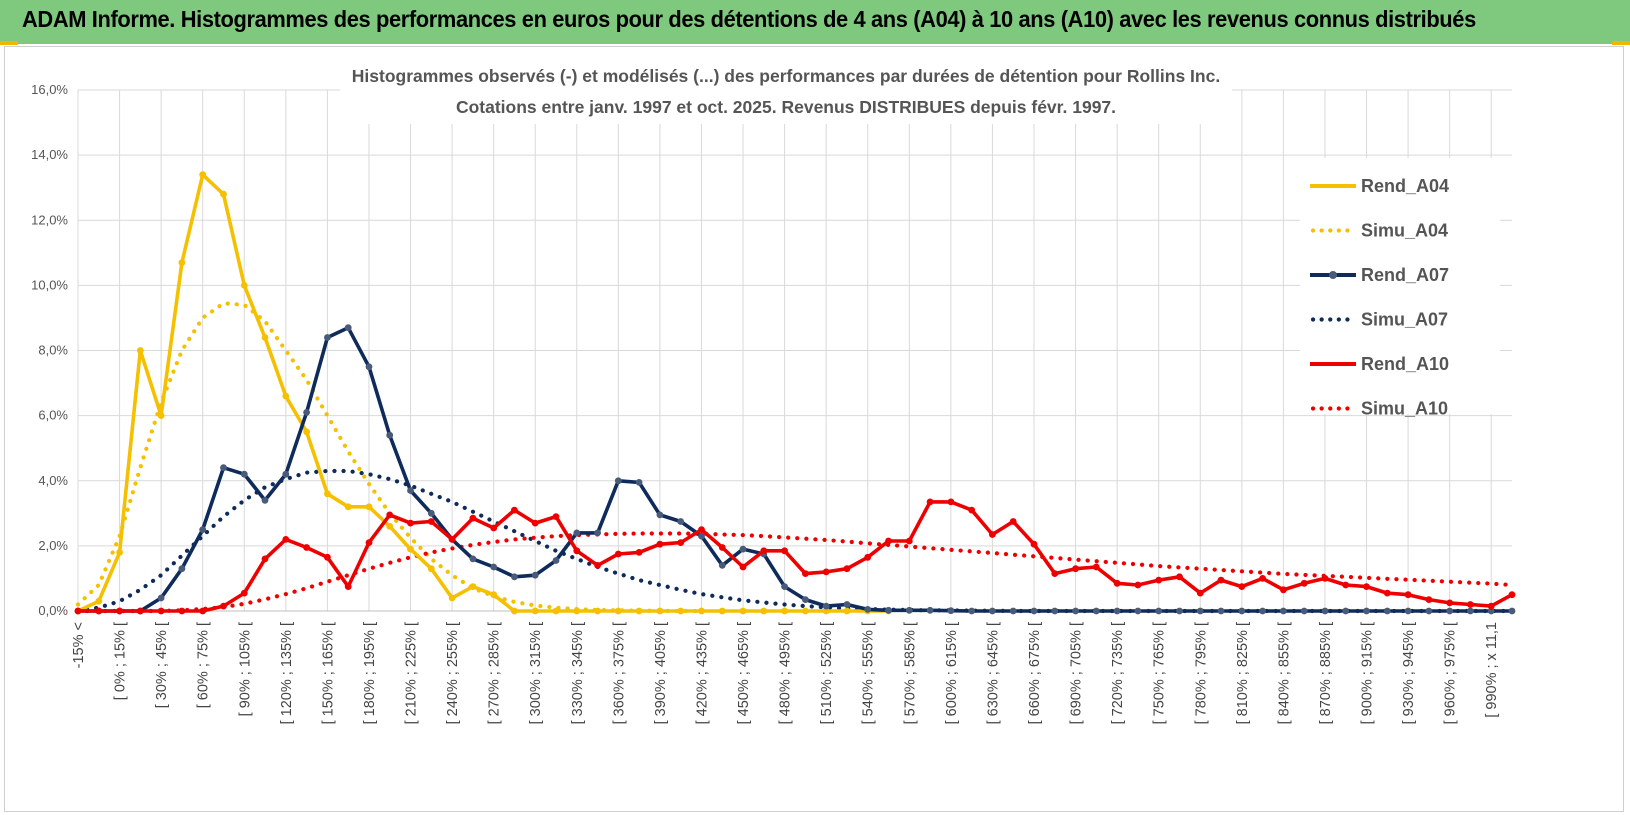 The width and height of the screenshot is (1630, 815). I want to click on chart-title-background, so click(786, 92).